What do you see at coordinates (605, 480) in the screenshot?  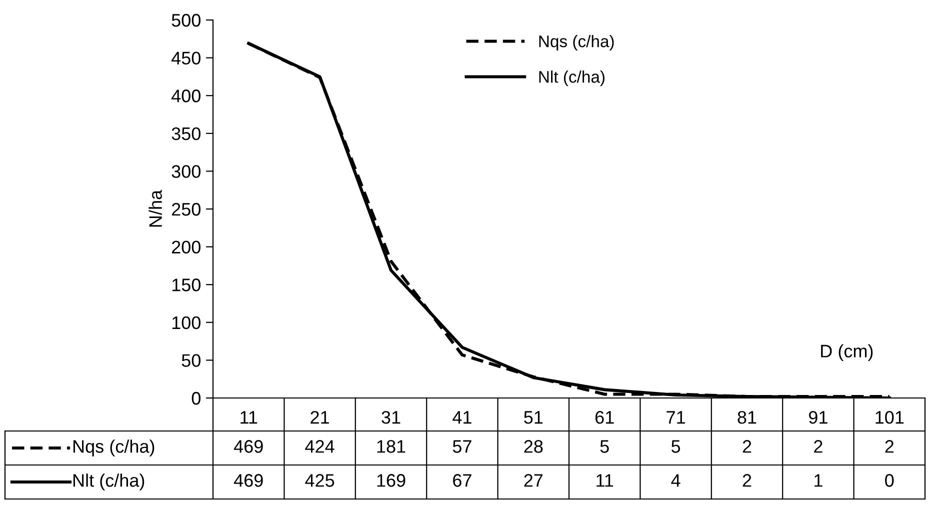 I see `data-label: 11` at bounding box center [605, 480].